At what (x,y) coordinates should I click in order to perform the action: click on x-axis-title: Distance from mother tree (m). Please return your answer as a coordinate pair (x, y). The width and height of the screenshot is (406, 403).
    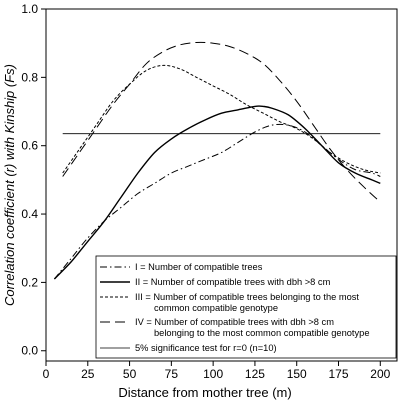
    Looking at the image, I should click on (204, 392).